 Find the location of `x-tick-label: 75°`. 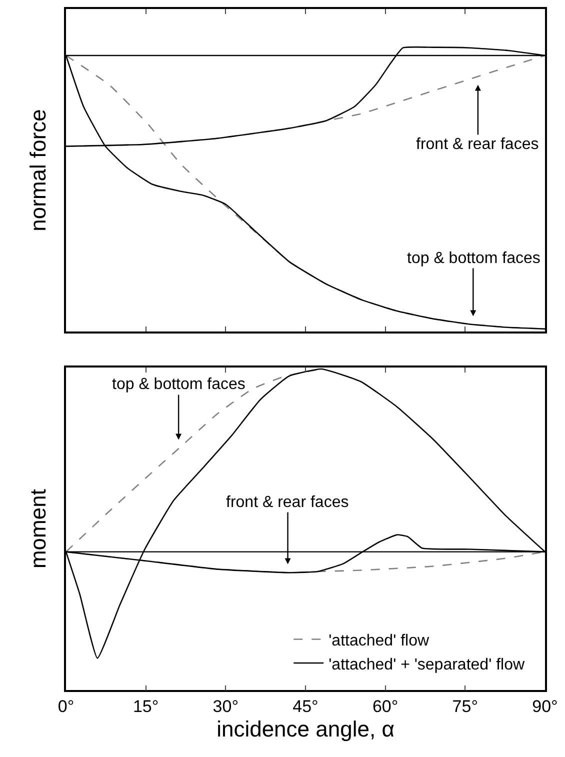

x-tick-label: 75° is located at coordinates (465, 706).